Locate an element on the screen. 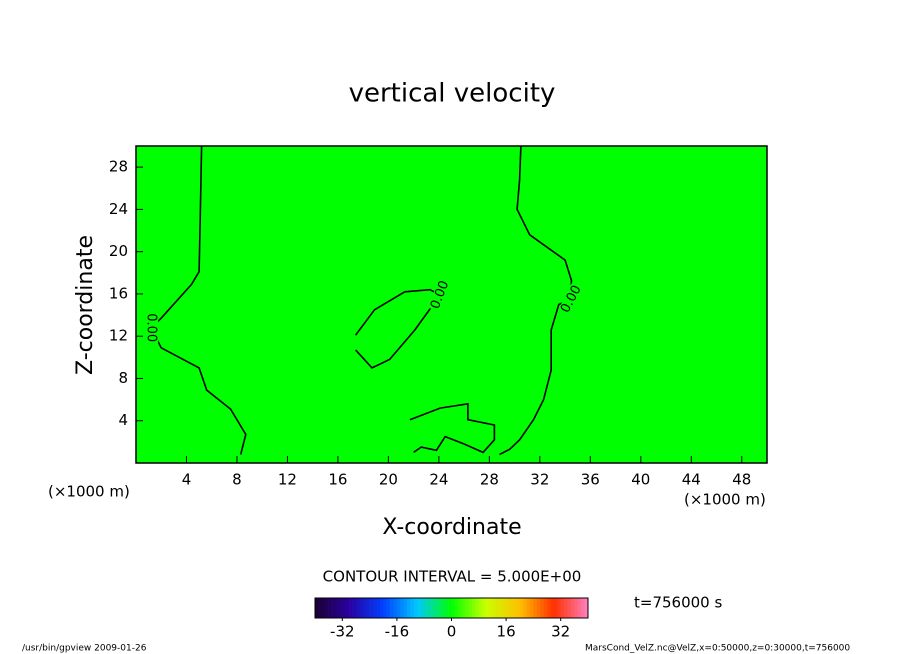 This screenshot has width=904, height=654. x-tick-label: 8 is located at coordinates (237, 480).